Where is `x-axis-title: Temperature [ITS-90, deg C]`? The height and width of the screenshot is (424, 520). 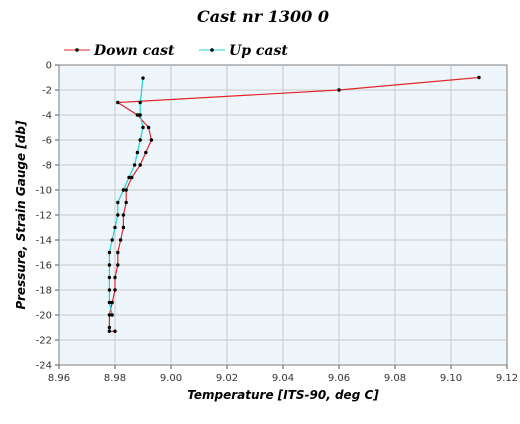
x-axis-title: Temperature [ITS-90, deg C] is located at coordinates (283, 395).